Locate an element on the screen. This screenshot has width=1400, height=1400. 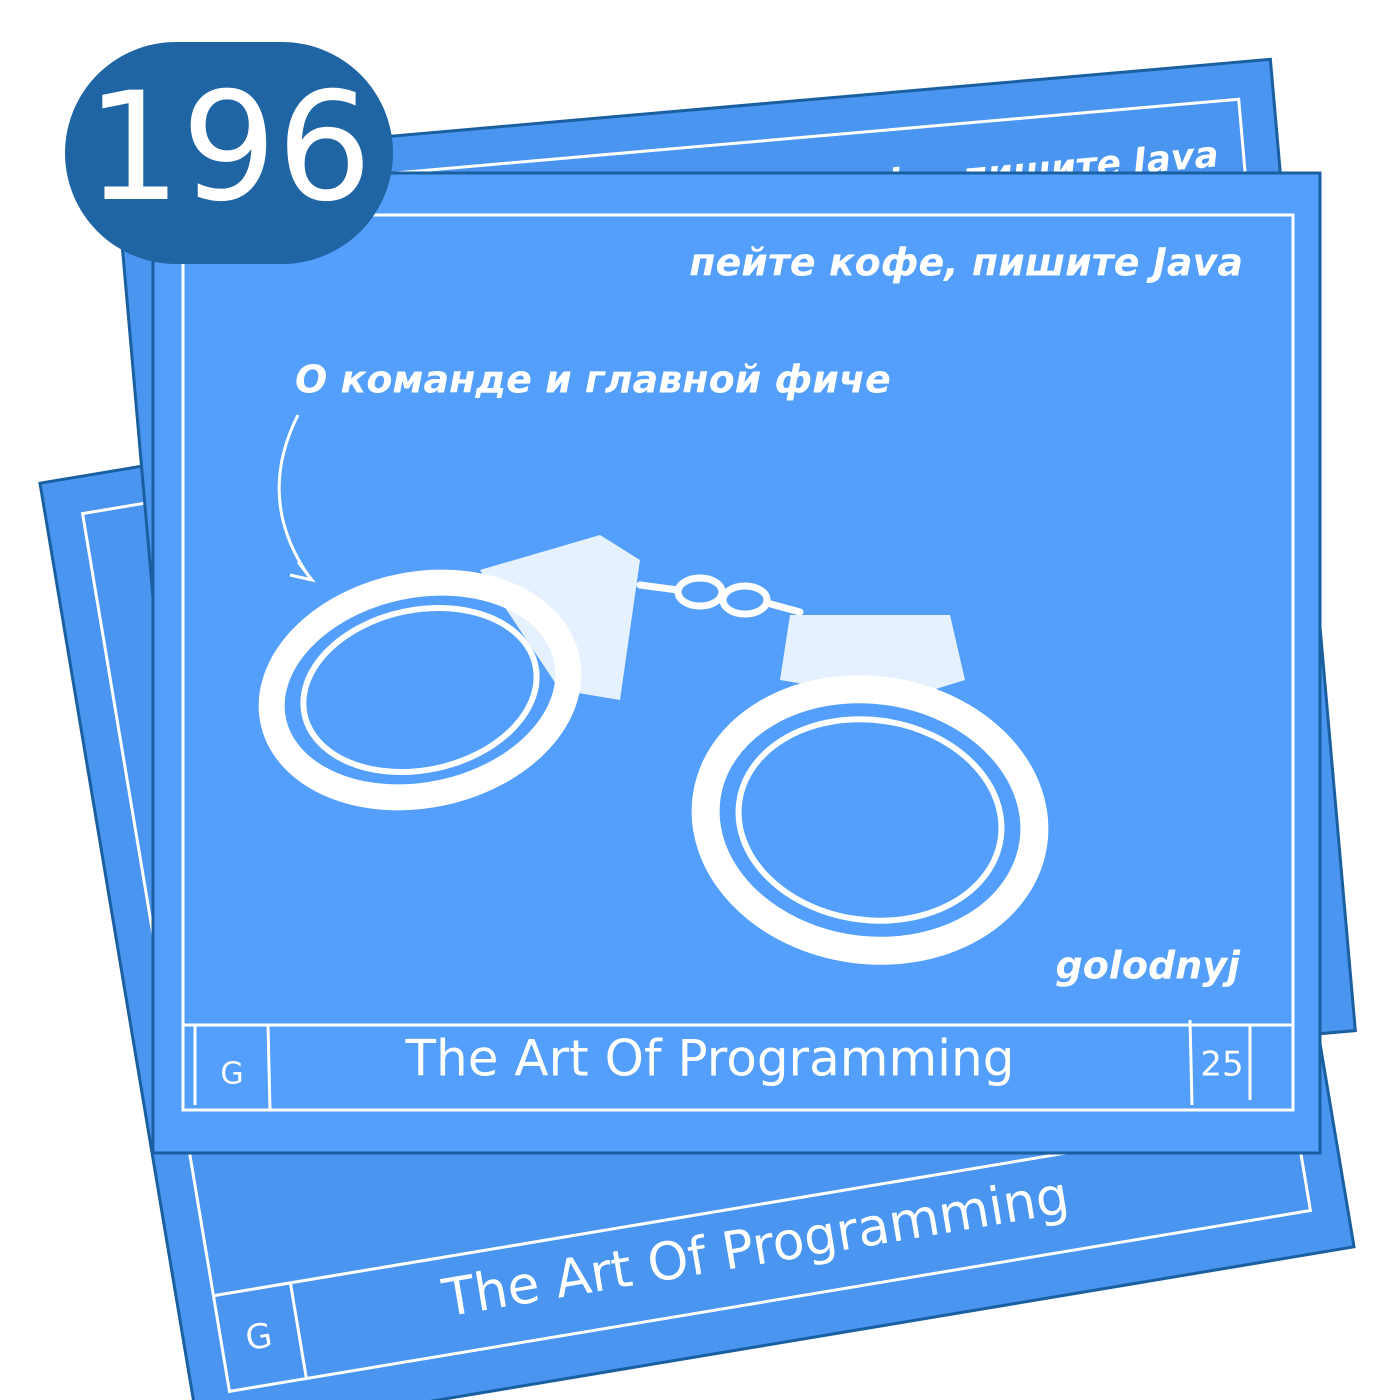
card-title: The Art Of Programming is located at coordinates (710, 1059).